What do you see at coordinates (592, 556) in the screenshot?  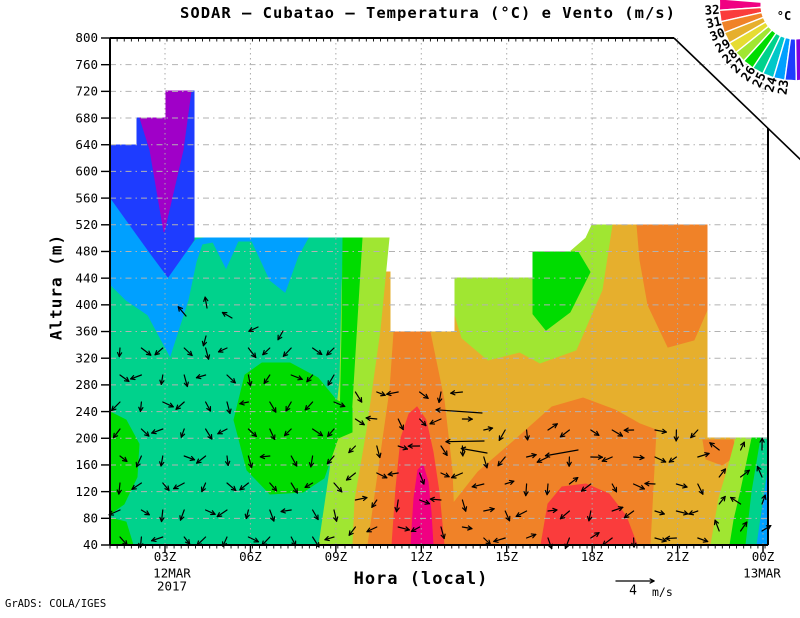 I see `x-tick-label: 18Z` at bounding box center [592, 556].